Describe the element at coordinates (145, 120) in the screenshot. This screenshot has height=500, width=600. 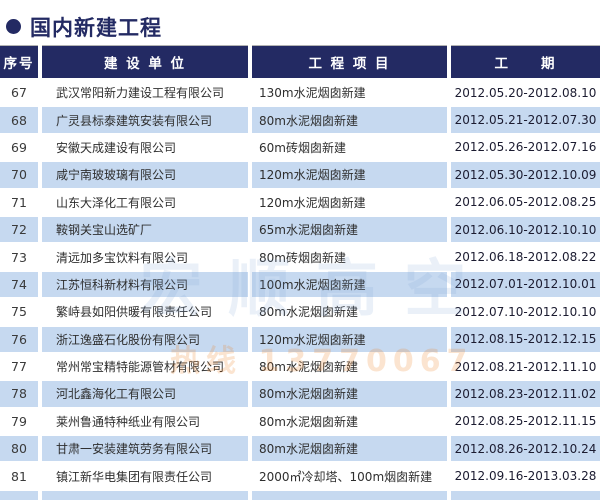
I see `cell-company: 广灵县标泰建筑安装有限公司` at that location.